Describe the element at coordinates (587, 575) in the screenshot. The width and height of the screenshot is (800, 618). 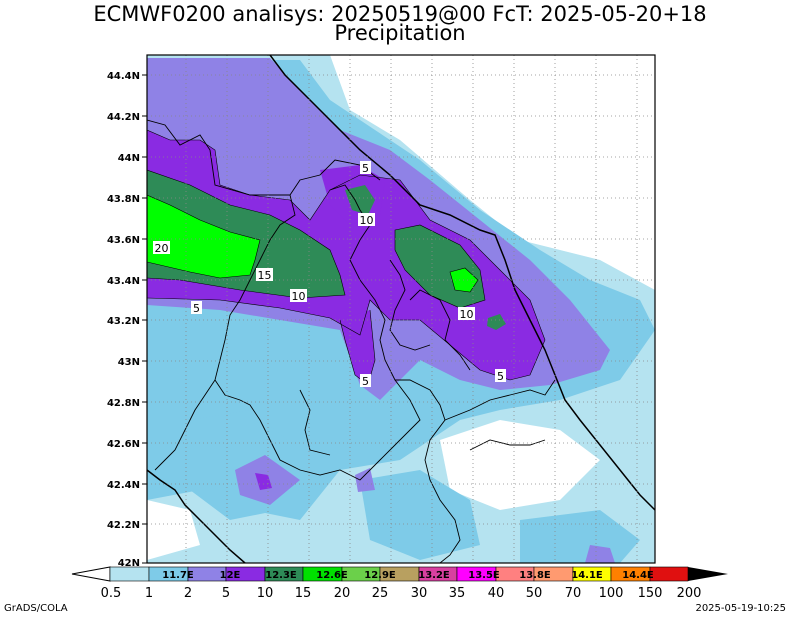
I see `colorbar-sublabel: 14.1E` at that location.